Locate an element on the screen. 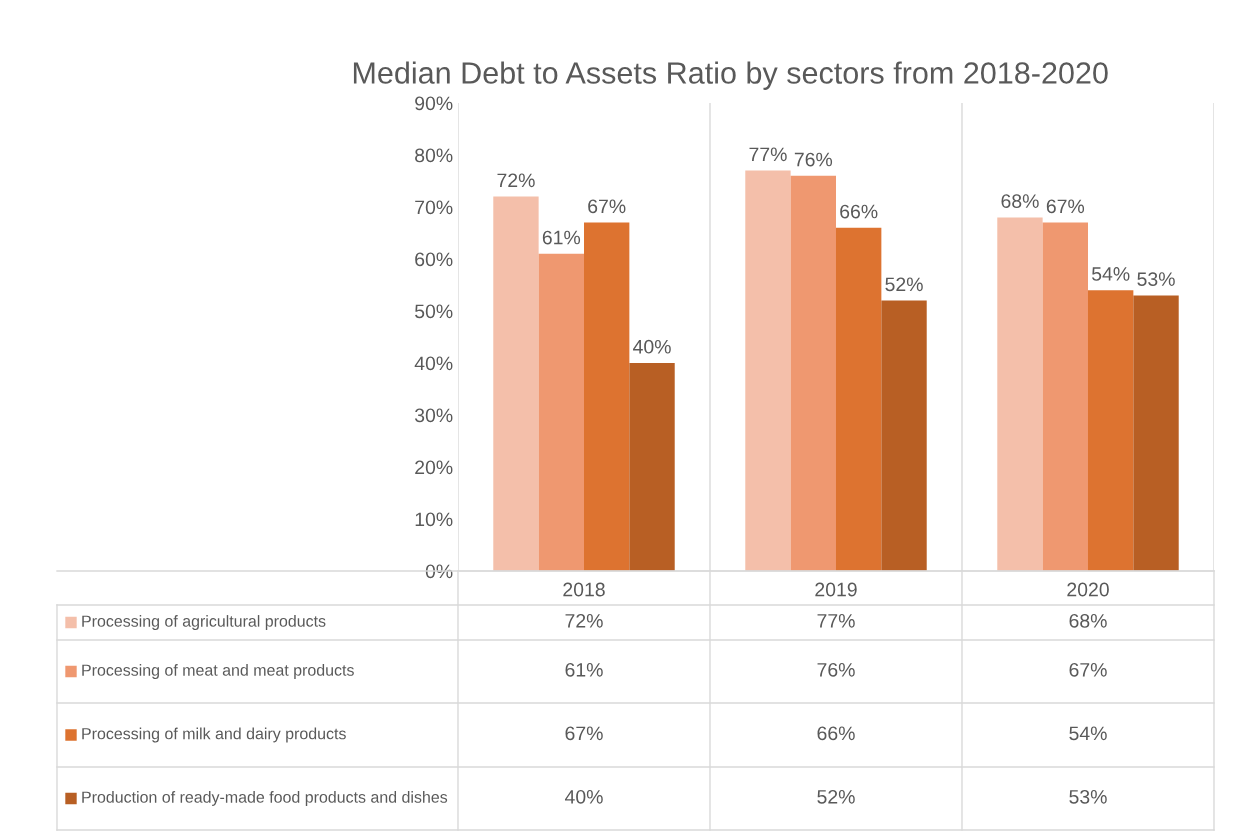 The image size is (1252, 836). y-tick-label: 0% is located at coordinates (439, 571).